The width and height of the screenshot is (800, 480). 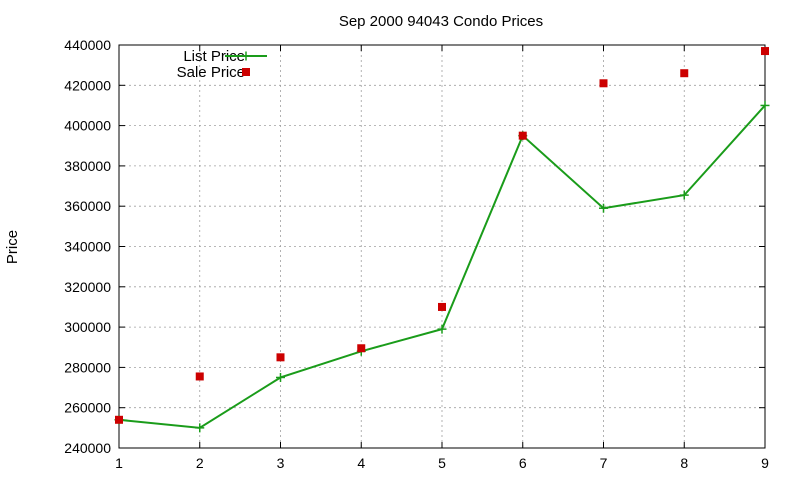 What do you see at coordinates (119, 463) in the screenshot?
I see `x-tick-label: 1` at bounding box center [119, 463].